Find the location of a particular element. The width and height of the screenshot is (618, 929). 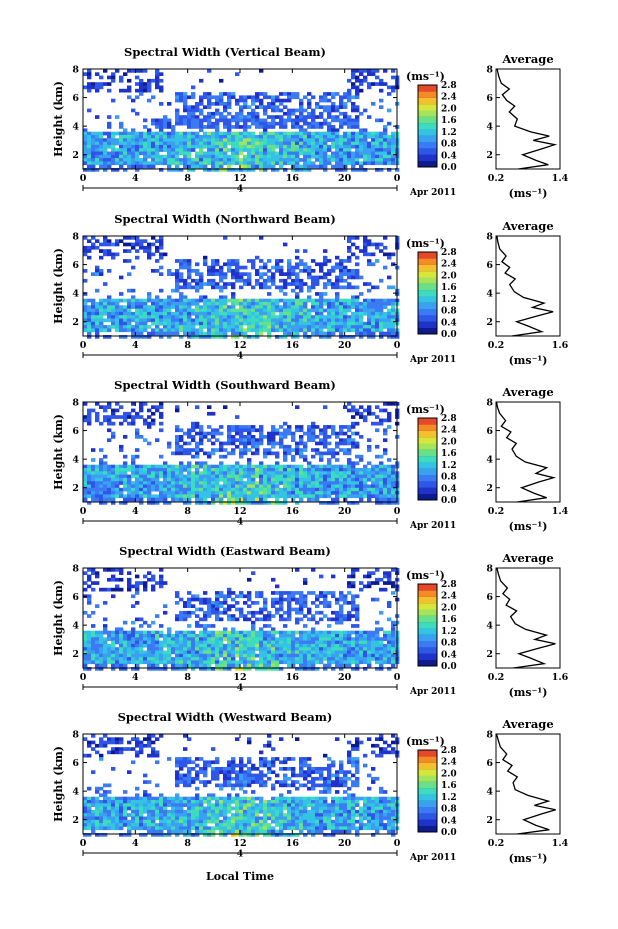

date-month-year-label: Apr 2011 is located at coordinates (432, 526).